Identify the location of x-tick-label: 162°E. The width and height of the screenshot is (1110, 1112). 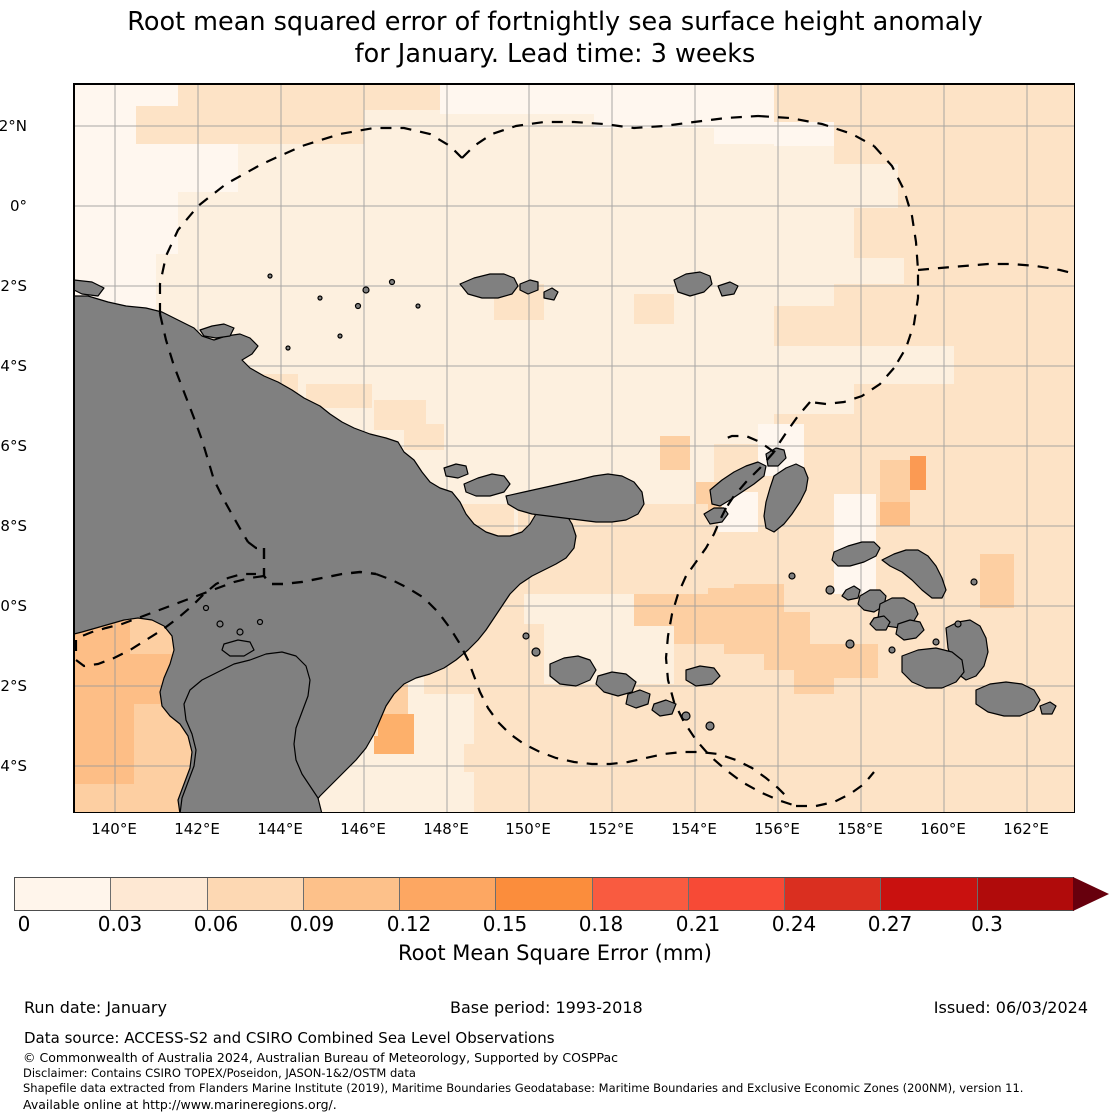
(1026, 829).